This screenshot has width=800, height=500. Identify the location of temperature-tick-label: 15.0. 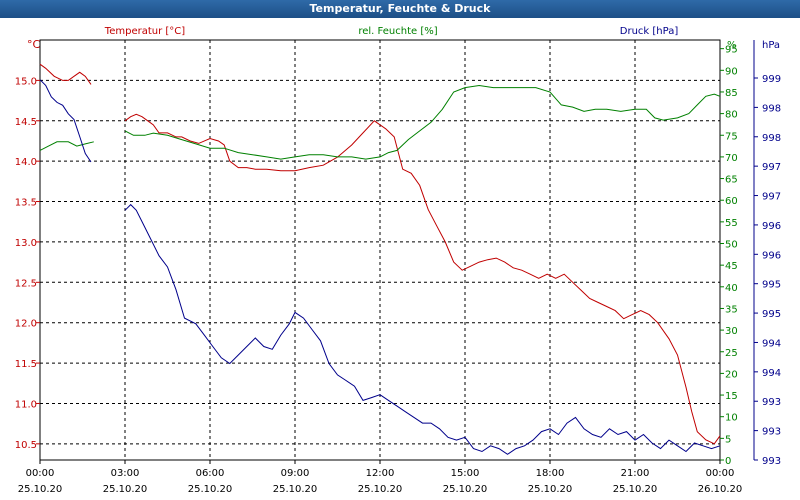
(26, 81).